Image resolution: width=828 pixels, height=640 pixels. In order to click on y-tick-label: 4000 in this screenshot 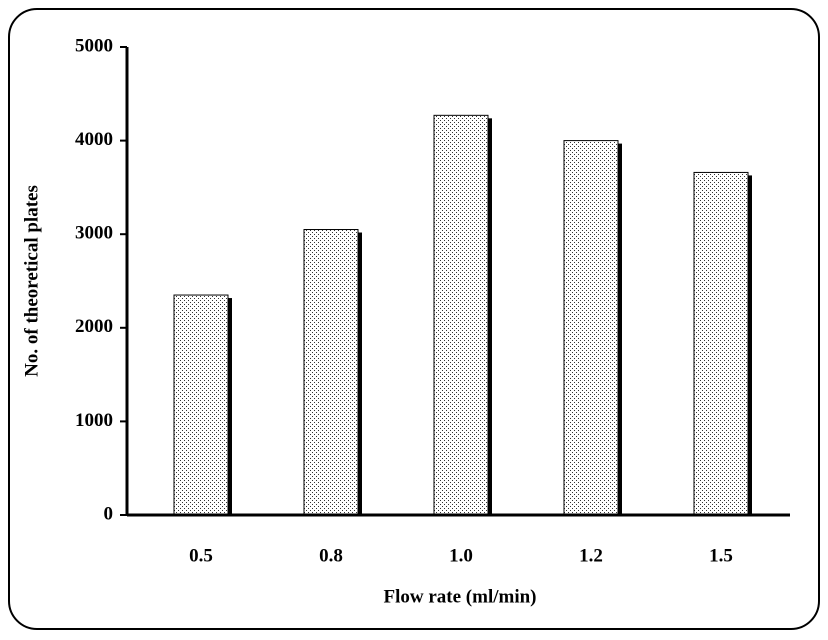, I will do `click(94, 139)`.